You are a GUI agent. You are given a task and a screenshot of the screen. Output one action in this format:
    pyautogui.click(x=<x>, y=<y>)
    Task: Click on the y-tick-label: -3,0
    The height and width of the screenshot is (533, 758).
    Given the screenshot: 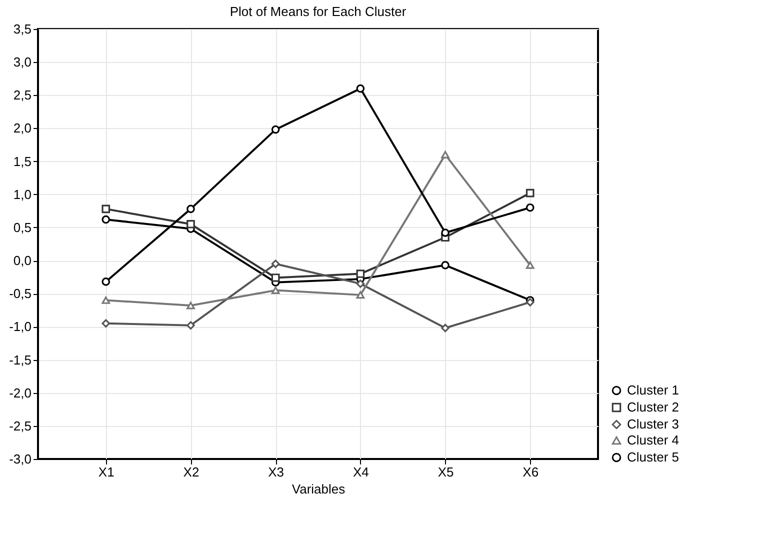 What is the action you would take?
    pyautogui.click(x=20, y=459)
    